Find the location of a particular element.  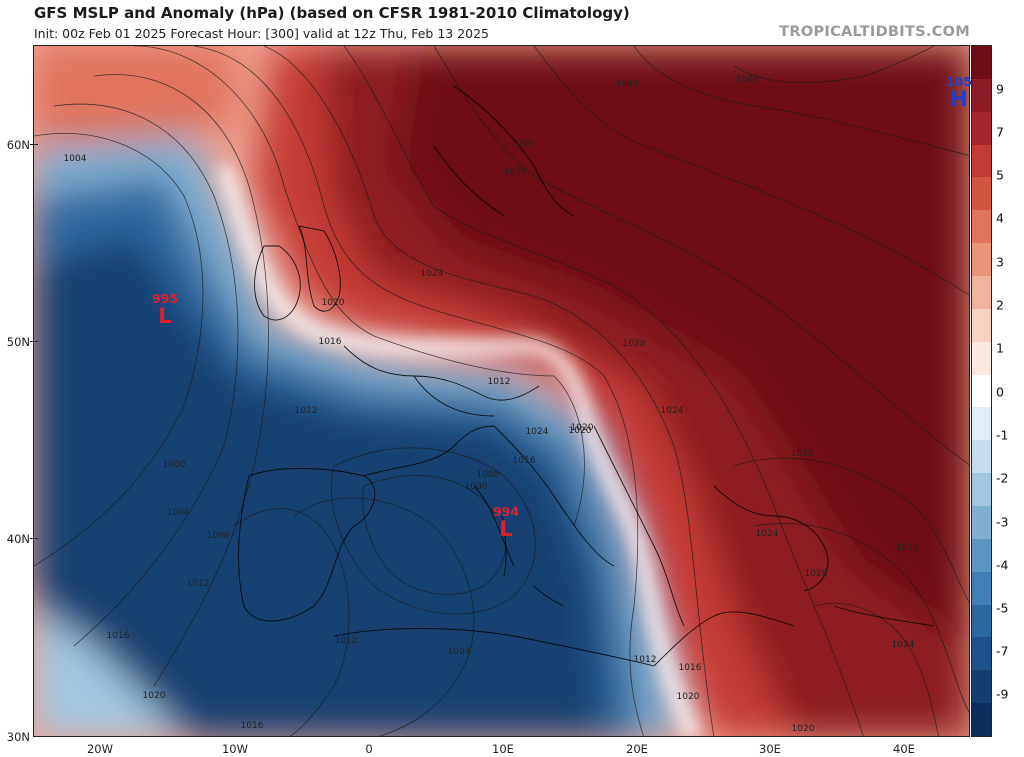

colorbar-label: -9 is located at coordinates (1002, 694).